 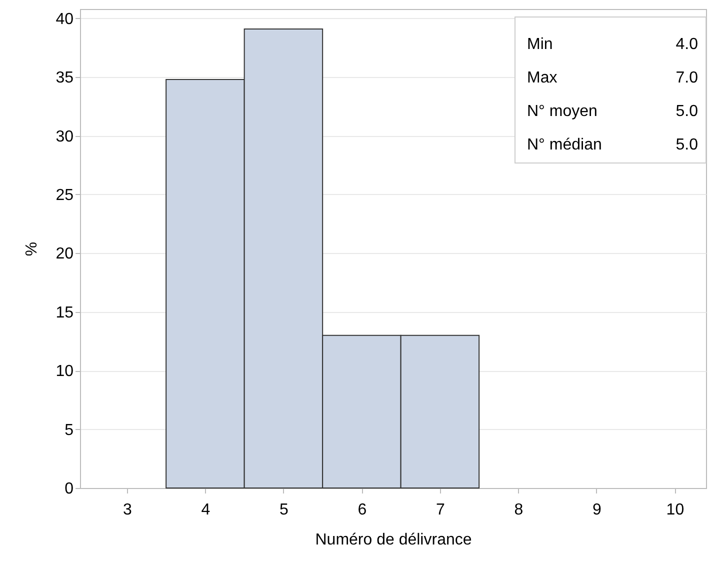 I want to click on x-tick-label: 3, so click(x=127, y=510).